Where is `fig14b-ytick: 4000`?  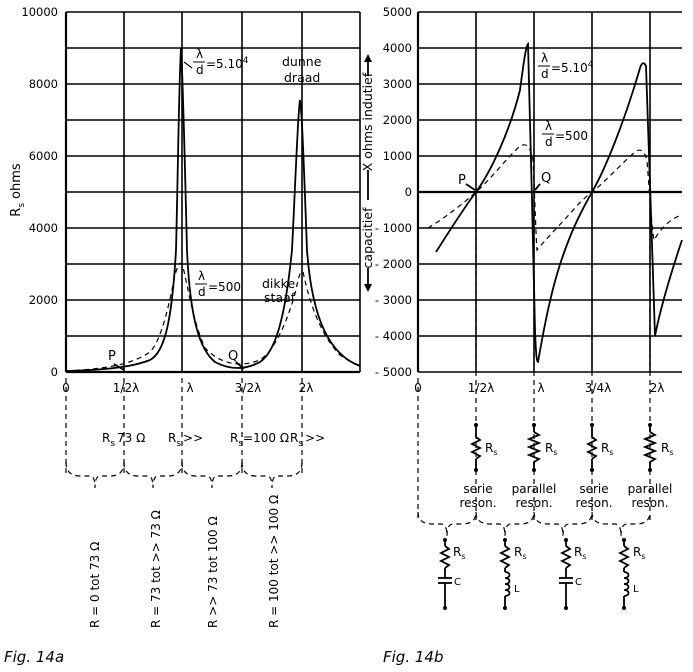
fig14b-ytick: 4000 is located at coordinates (397, 48).